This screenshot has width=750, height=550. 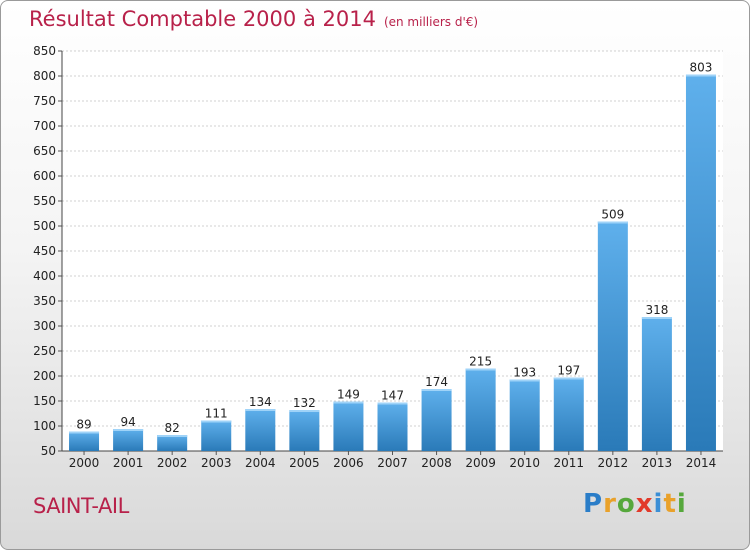 I want to click on chart-subtitle: (en milliers d'€), so click(x=431, y=22).